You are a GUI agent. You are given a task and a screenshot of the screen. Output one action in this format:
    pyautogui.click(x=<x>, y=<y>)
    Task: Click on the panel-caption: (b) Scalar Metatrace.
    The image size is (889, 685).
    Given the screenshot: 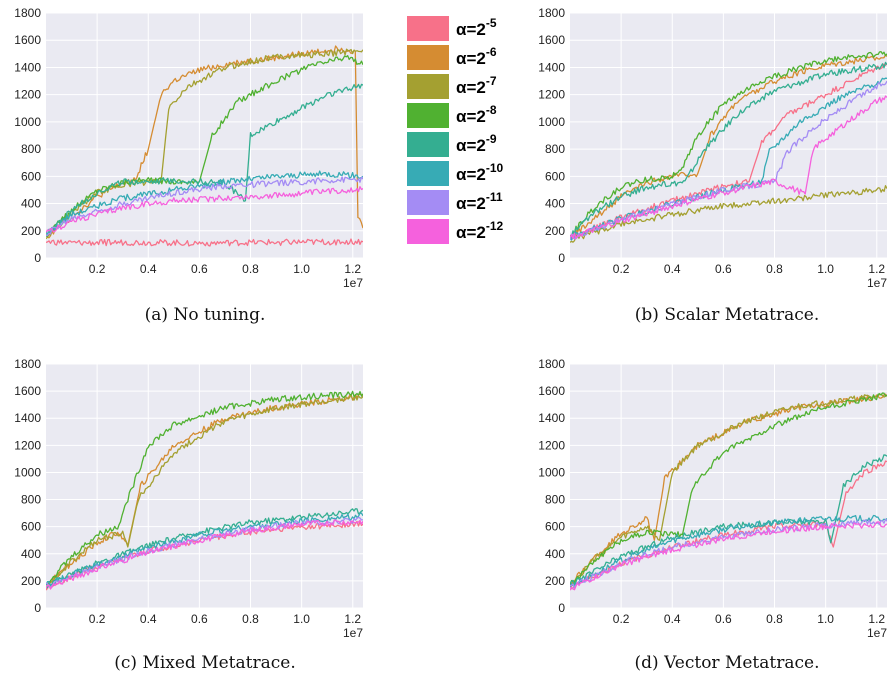 What is the action you would take?
    pyautogui.click(x=727, y=315)
    